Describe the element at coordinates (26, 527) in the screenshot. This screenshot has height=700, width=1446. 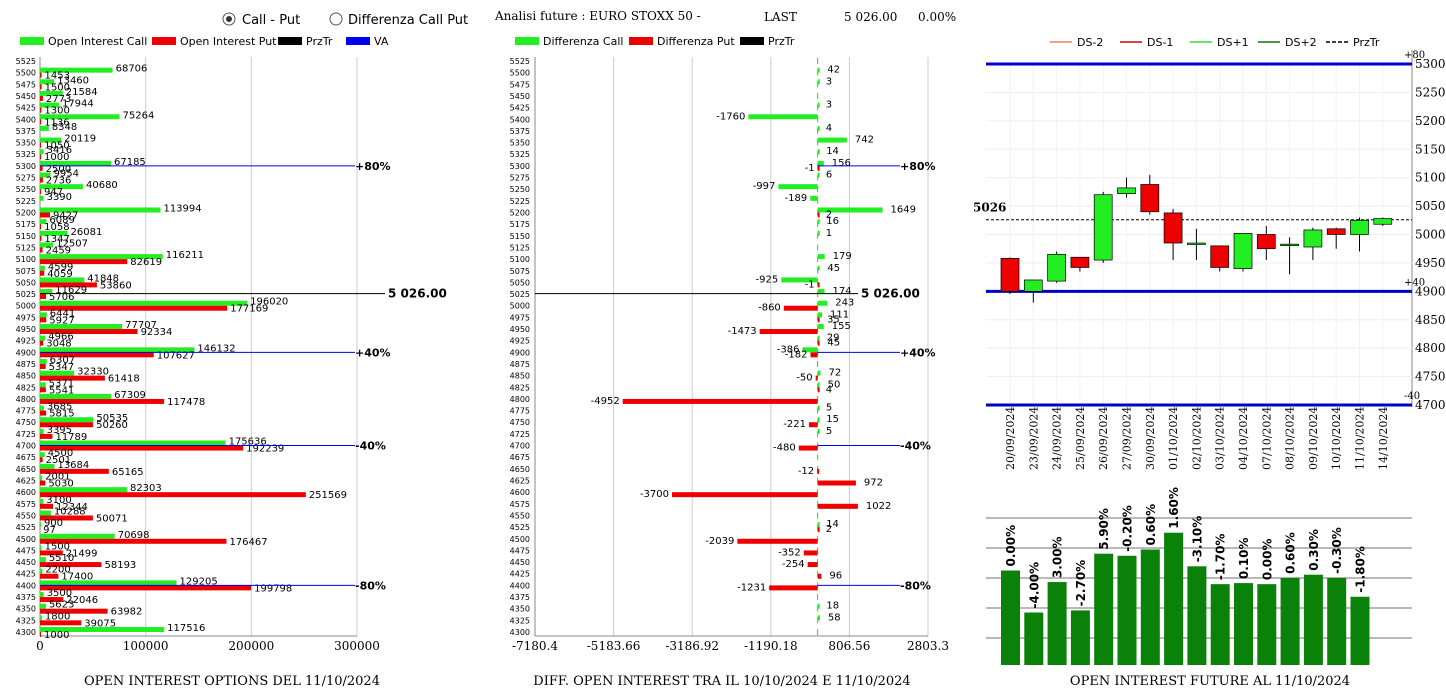
I see `strike-label: 4525` at that location.